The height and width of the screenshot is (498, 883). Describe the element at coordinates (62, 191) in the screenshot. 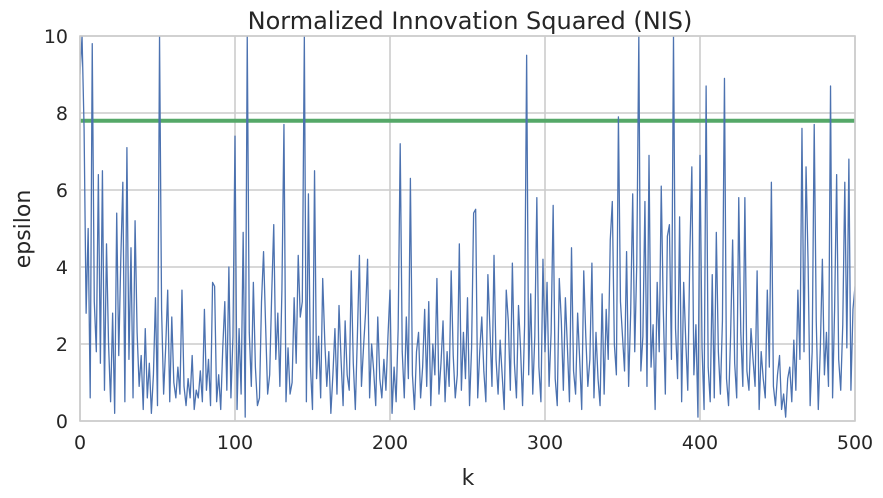

I see `y-tick-label: 6` at that location.